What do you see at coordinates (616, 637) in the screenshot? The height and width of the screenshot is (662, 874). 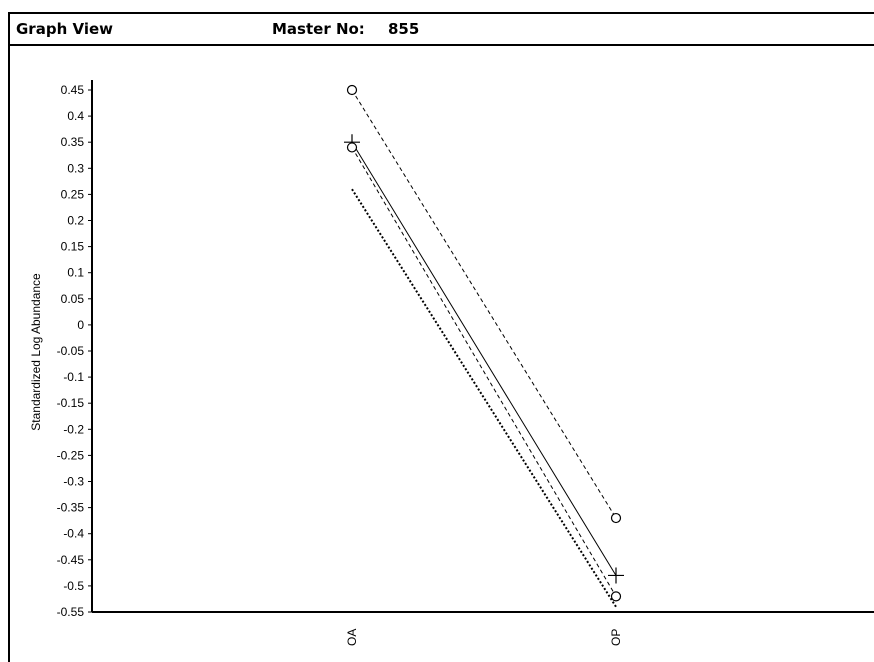 I see `x-tick-label: OP` at bounding box center [616, 637].